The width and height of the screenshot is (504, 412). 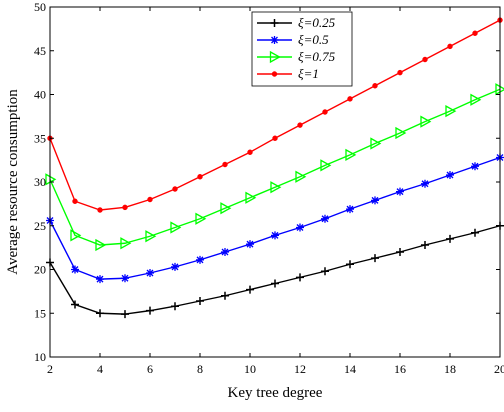 What do you see at coordinates (317, 22) in the screenshot?
I see `legend-label: ξ=0.25` at bounding box center [317, 22].